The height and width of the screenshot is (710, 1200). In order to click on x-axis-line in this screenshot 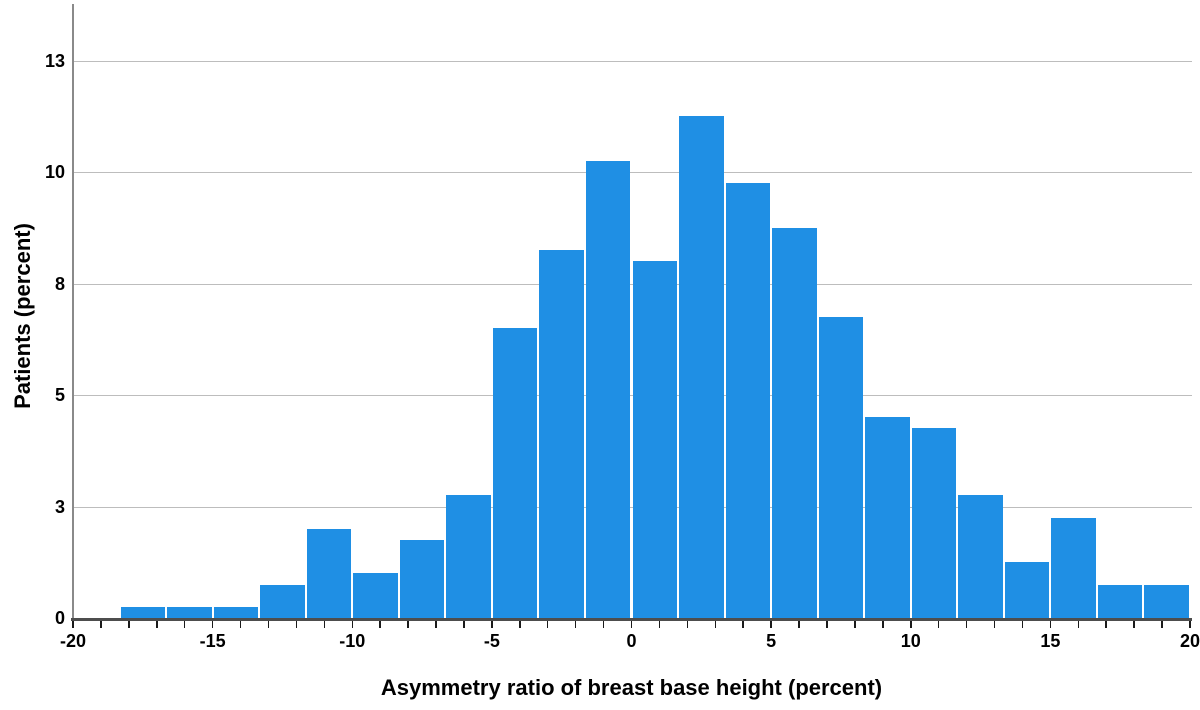, I will do `click(631, 619)`.